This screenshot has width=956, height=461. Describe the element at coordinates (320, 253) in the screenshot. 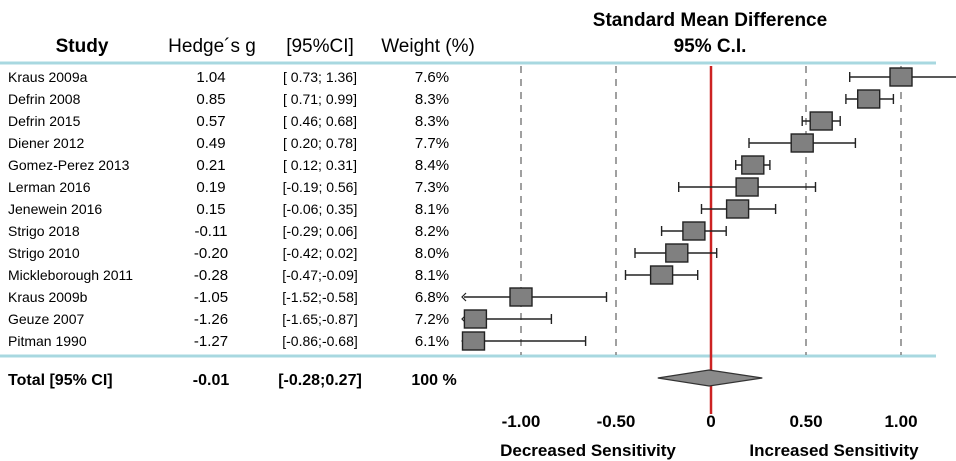

I see `study-ci: [-0.42; 0.02]` at that location.